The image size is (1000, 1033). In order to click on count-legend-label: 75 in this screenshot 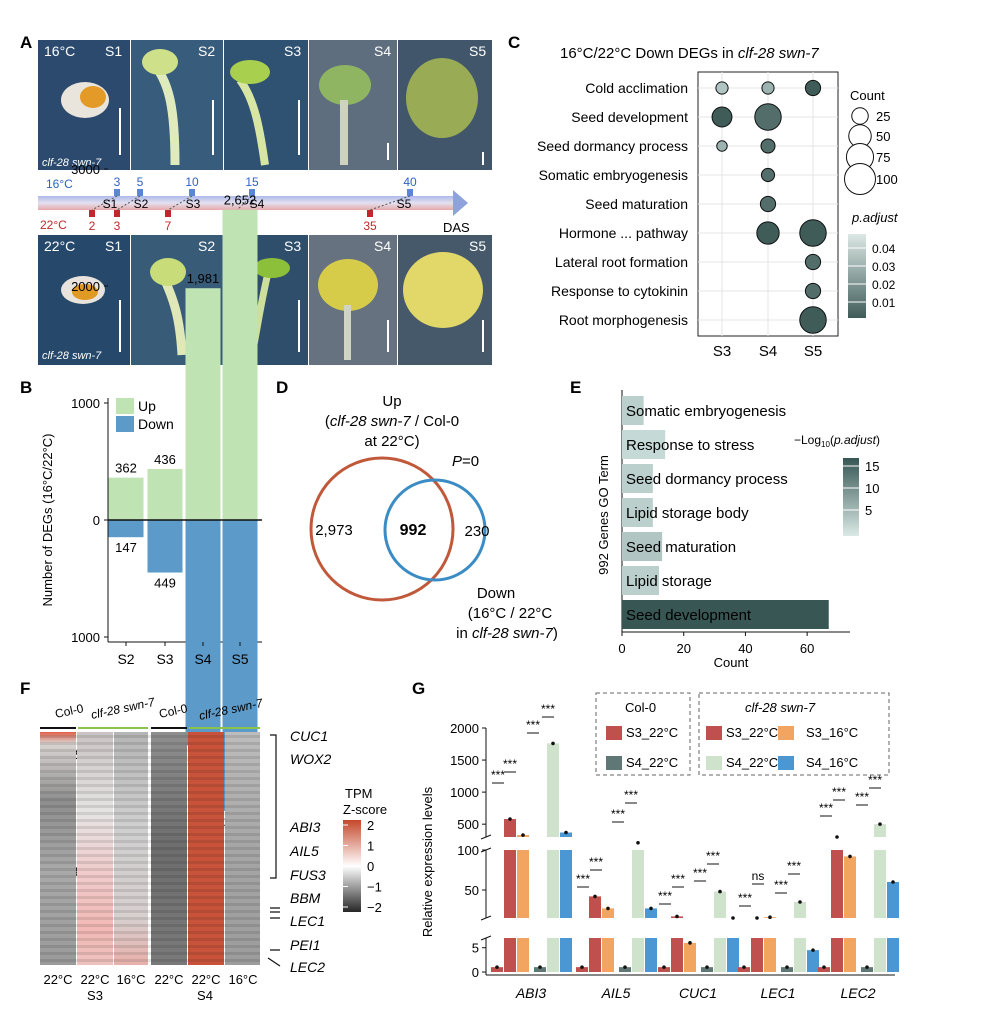, I will do `click(883, 157)`.